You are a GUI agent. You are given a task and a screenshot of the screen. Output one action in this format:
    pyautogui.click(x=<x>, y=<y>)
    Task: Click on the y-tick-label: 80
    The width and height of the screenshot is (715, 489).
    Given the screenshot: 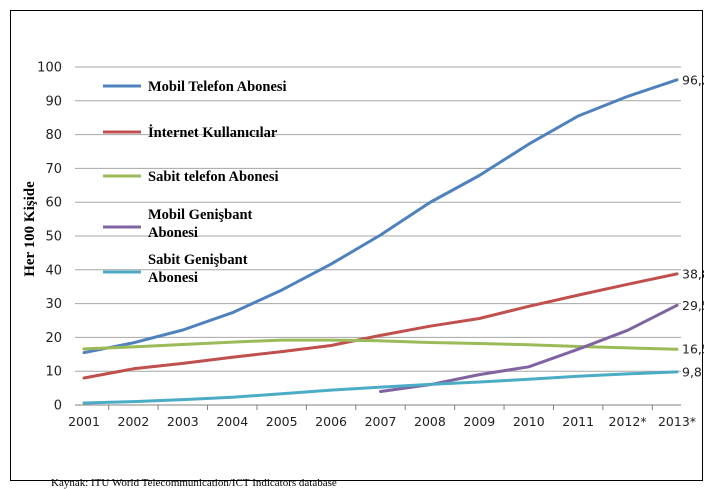 What is the action you would take?
    pyautogui.click(x=53, y=135)
    